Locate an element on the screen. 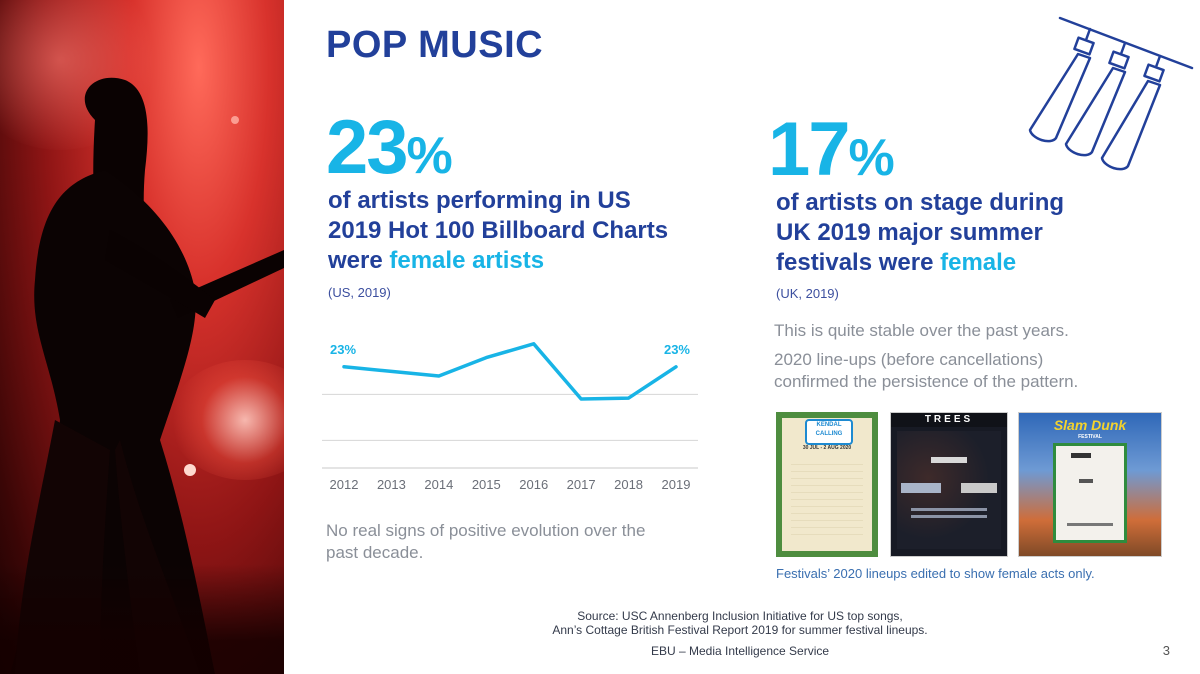 The width and height of the screenshot is (1200, 674). uk-stat-value: 17% is located at coordinates (831, 149).